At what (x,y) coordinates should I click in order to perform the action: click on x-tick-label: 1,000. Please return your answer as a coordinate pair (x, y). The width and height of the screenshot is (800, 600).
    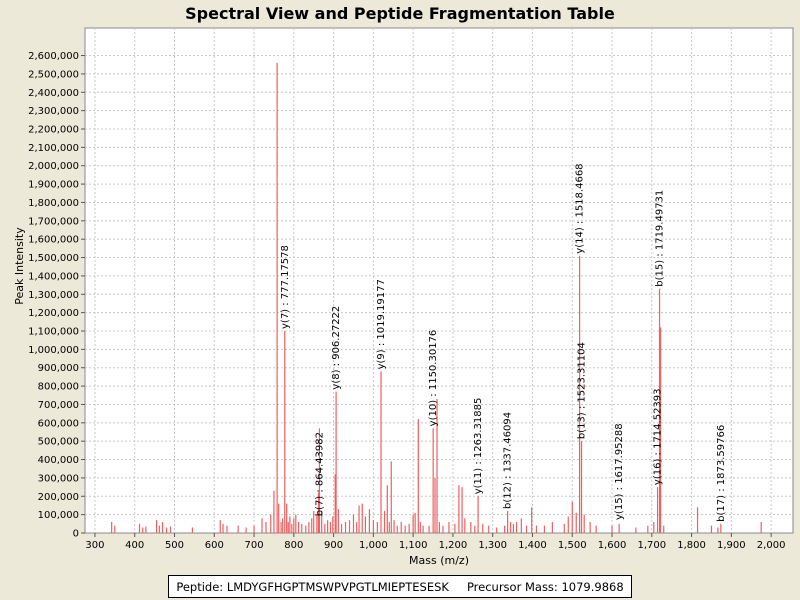
    Looking at the image, I should click on (373, 545).